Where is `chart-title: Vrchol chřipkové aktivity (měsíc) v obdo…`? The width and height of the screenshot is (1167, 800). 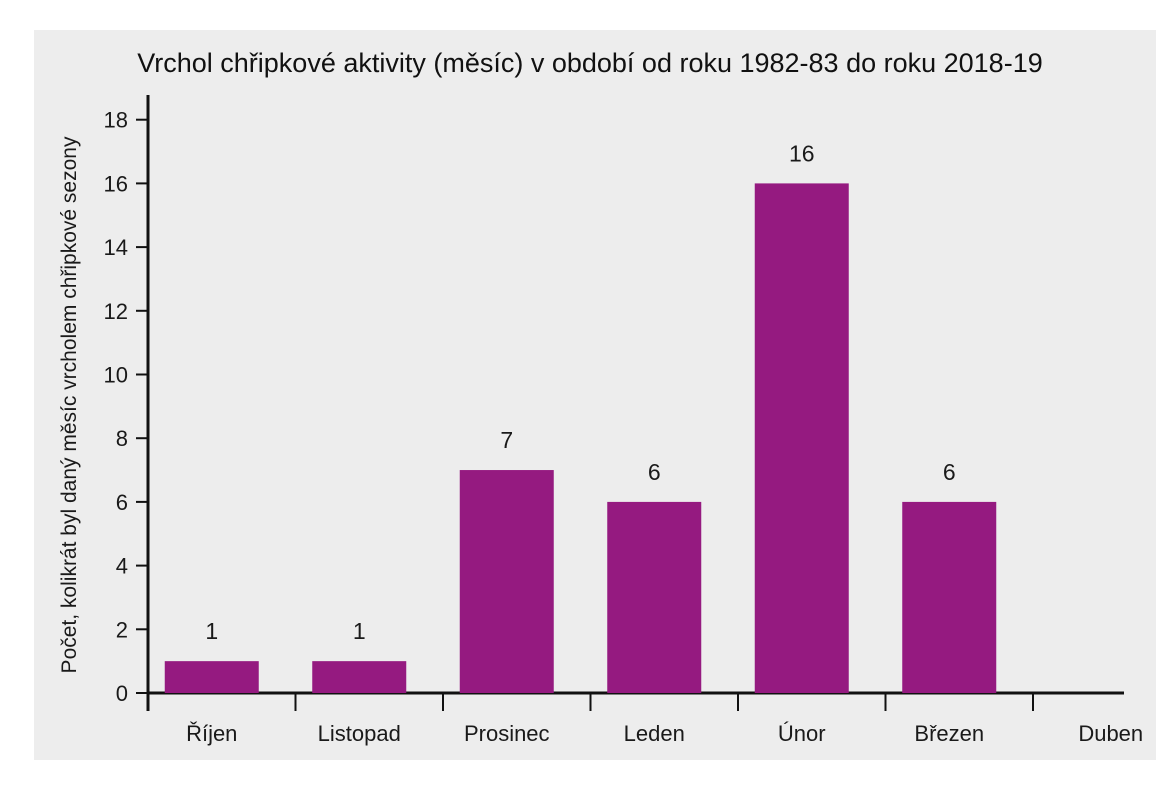
chart-title: Vrchol chřipkové aktivity (měsíc) v obdo… is located at coordinates (589, 63).